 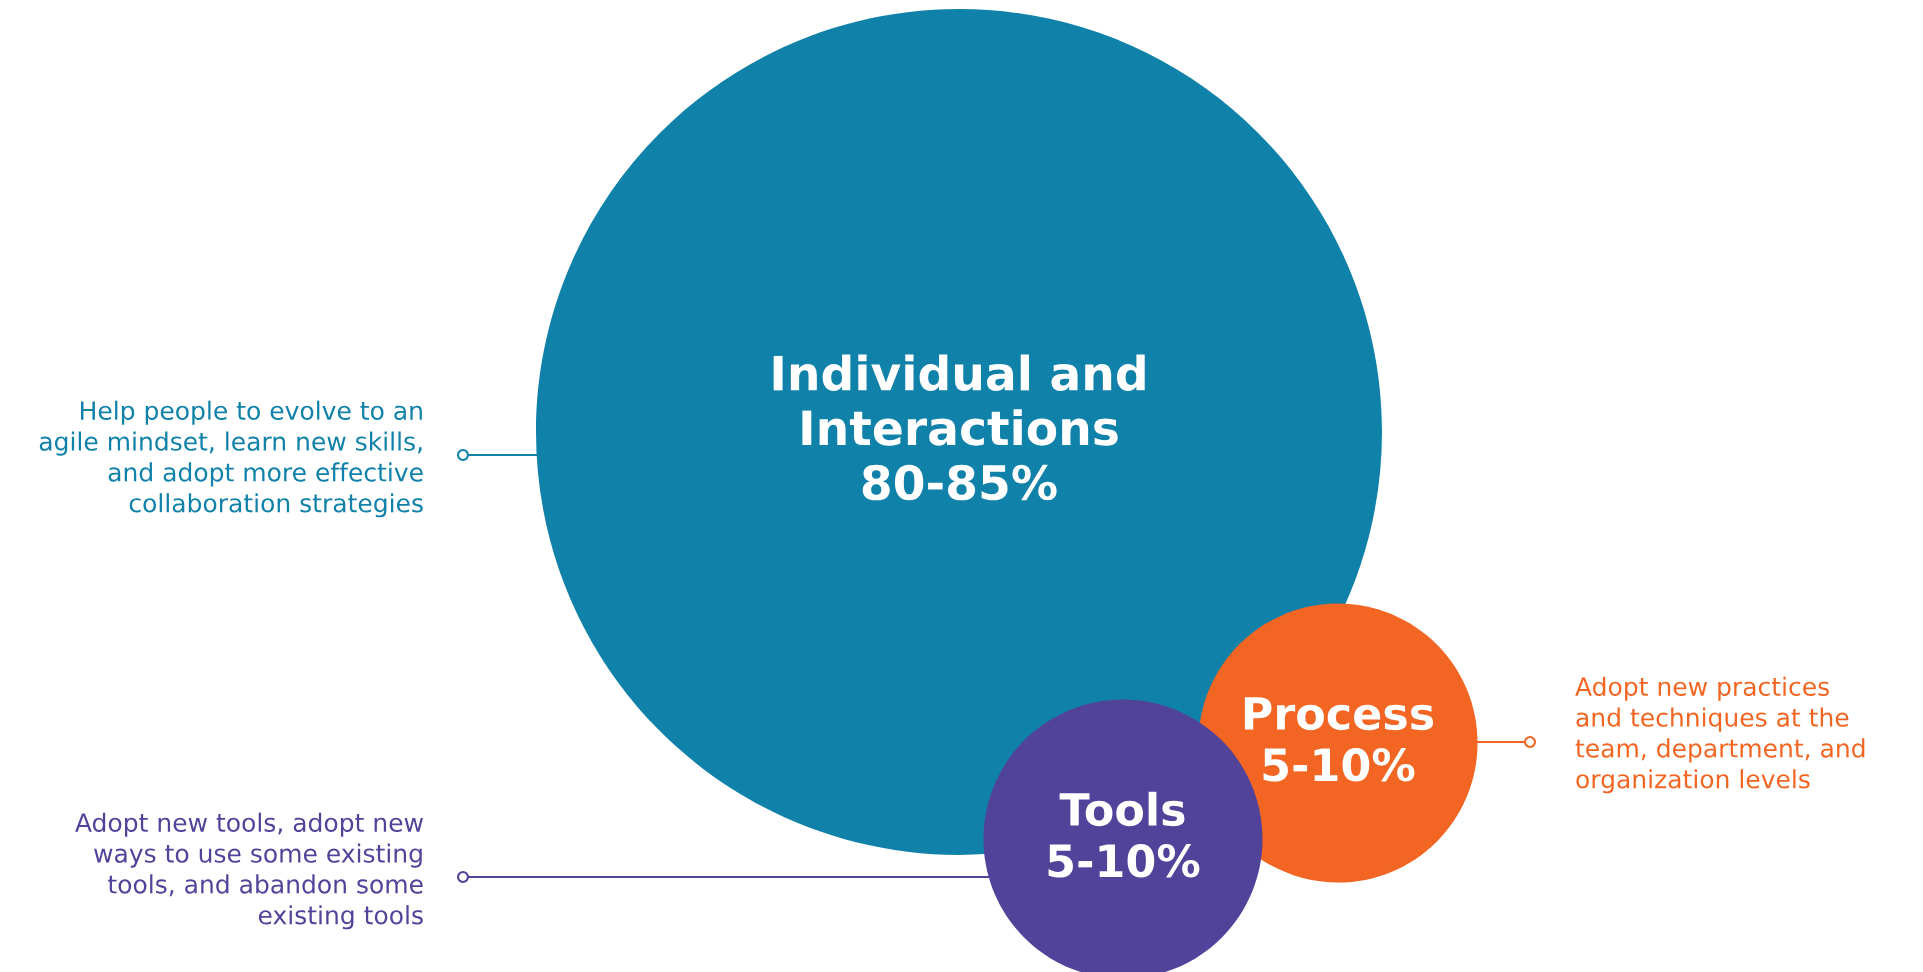 I want to click on text: Help people to evolve to an agile mindset, learn new skills, and adopt more effective collaboration strategies, so click(x=231, y=459).